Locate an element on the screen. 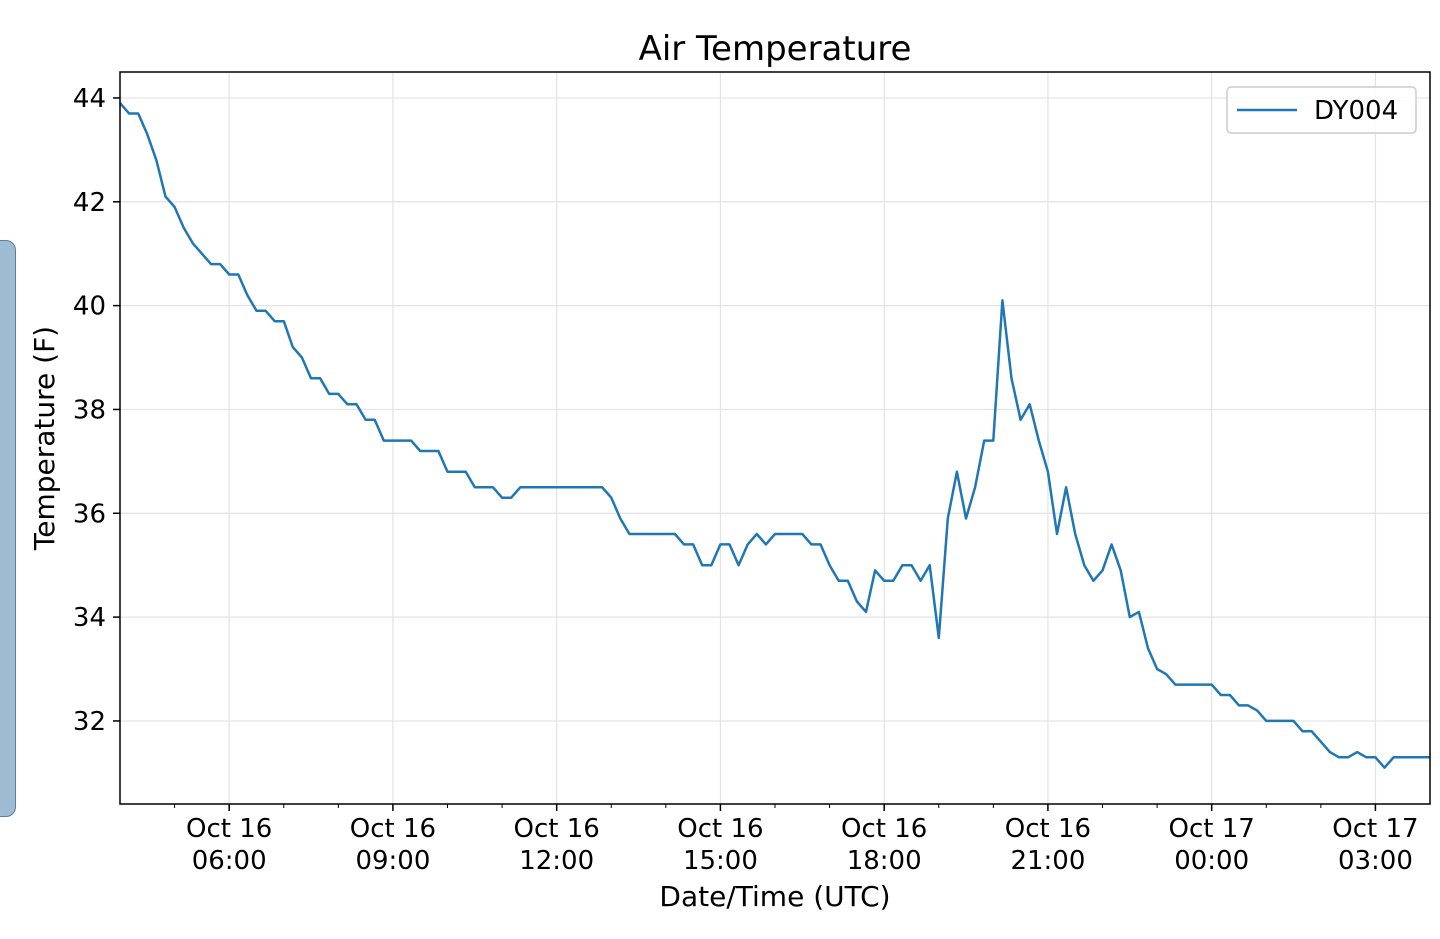  y-tick-label: 42 is located at coordinates (89, 203).